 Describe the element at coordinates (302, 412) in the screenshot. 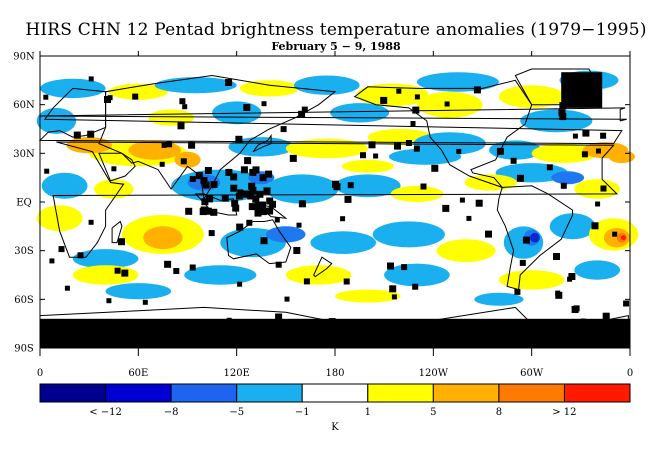

I see `colorbar-tick-label: −1` at that location.